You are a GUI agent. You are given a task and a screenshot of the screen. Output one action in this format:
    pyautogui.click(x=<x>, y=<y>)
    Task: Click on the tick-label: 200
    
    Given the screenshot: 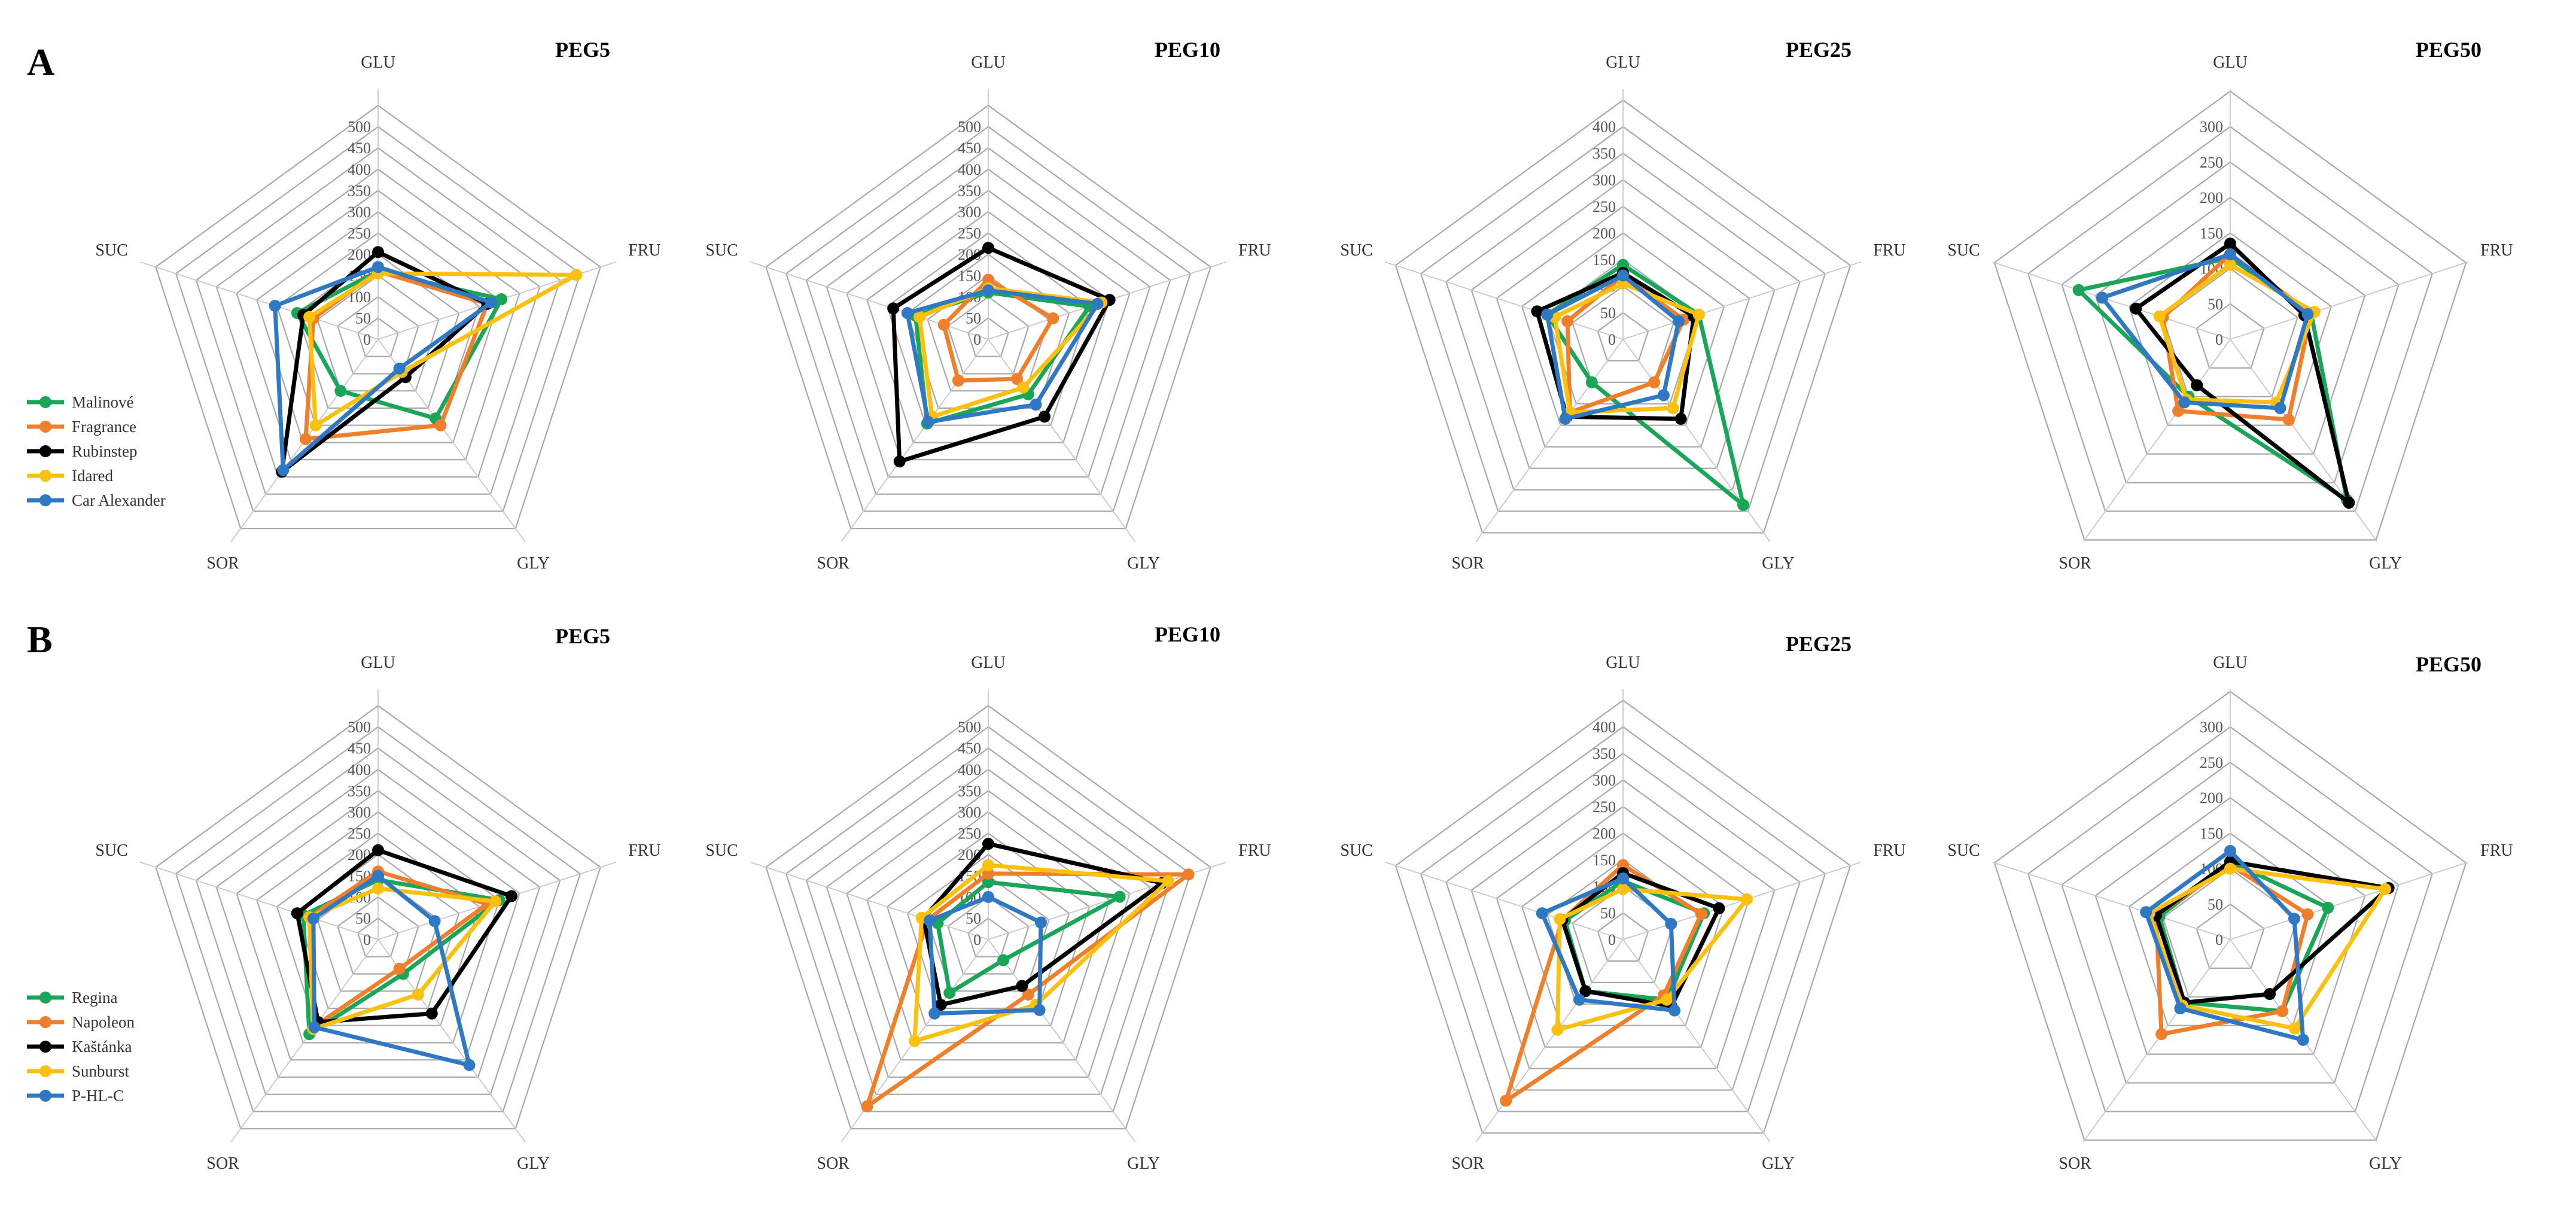 What is the action you would take?
    pyautogui.click(x=1604, y=233)
    